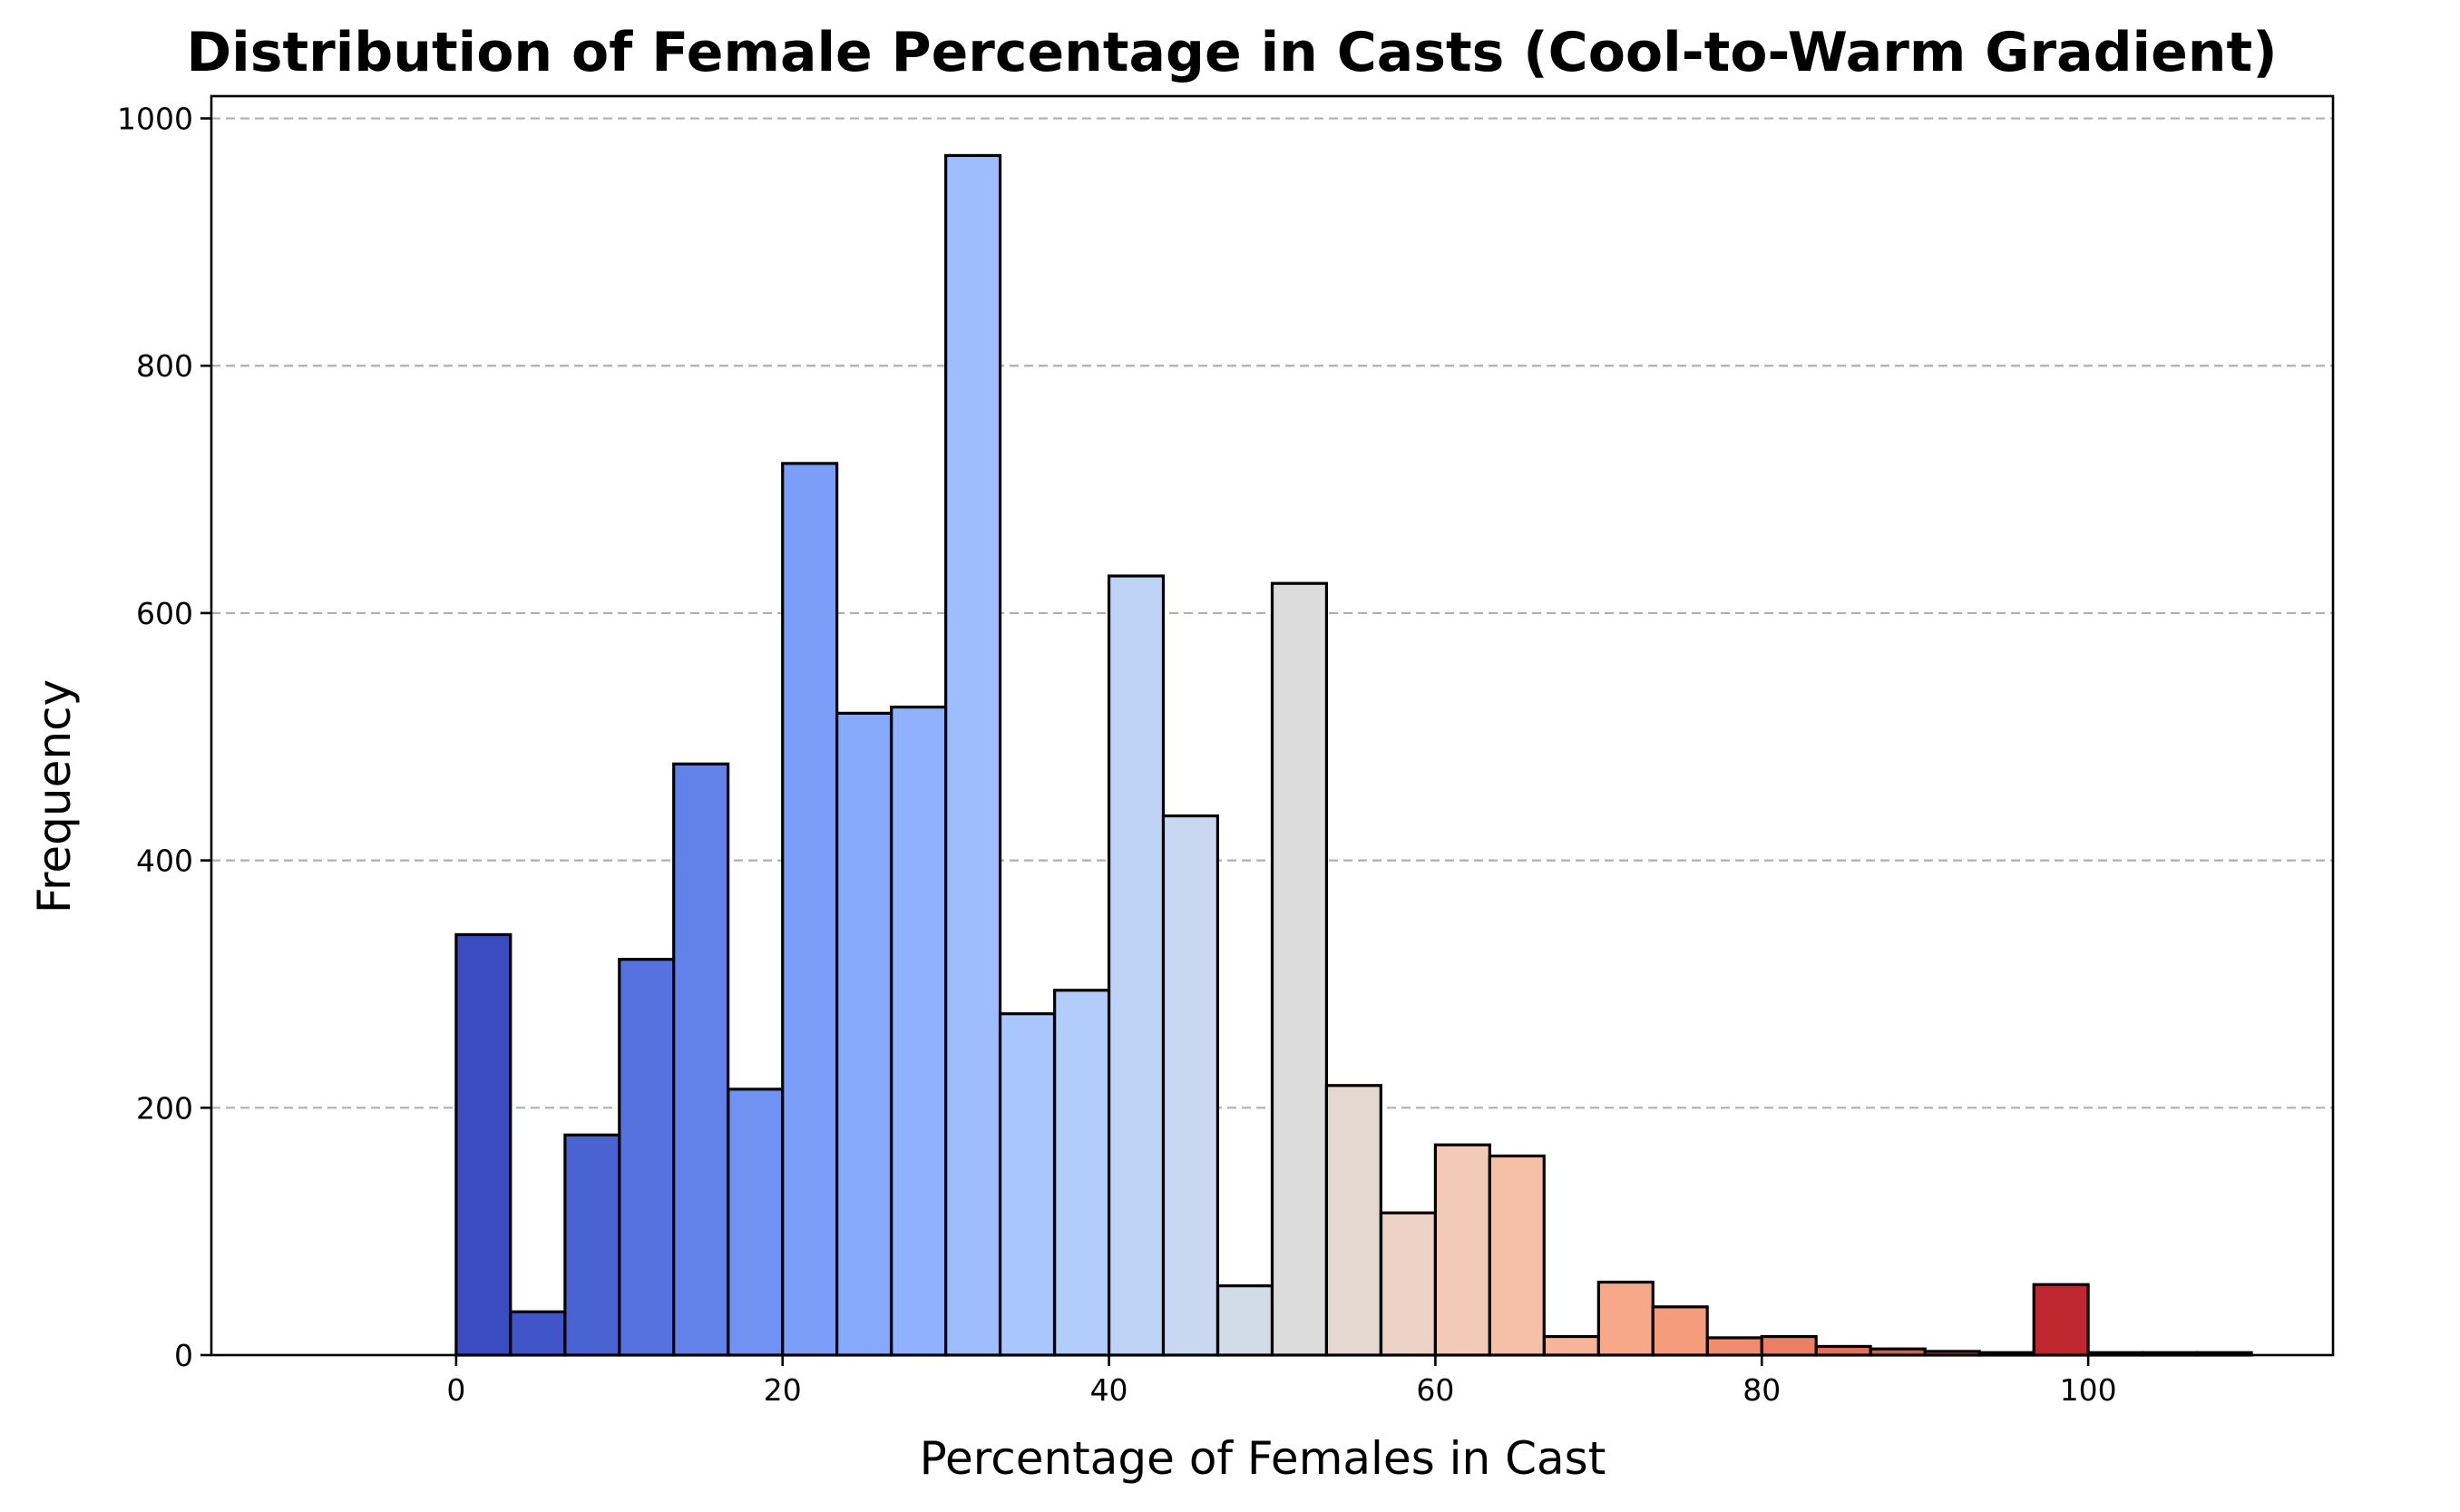 This screenshot has width=2460, height=1512. I want to click on x-tick-label: 20, so click(783, 1390).